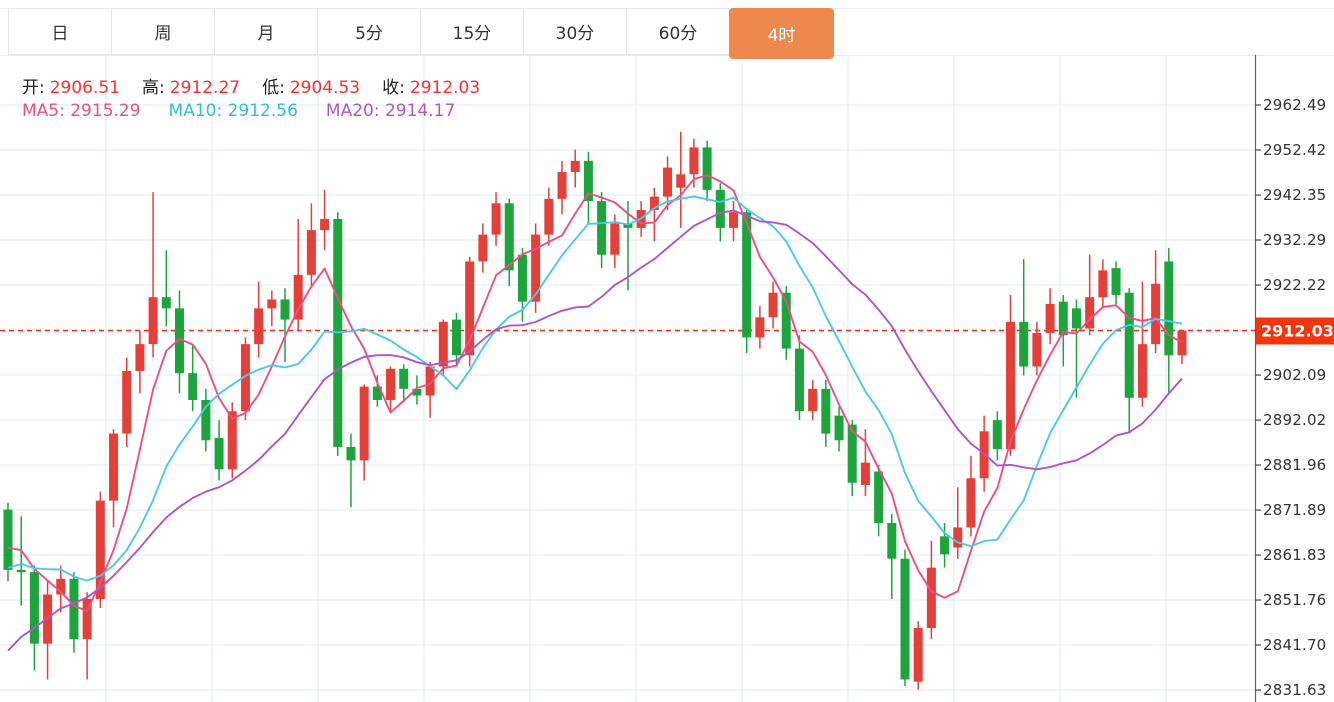 This screenshot has width=1334, height=702. Describe the element at coordinates (33, 88) in the screenshot. I see `ohlc-label: 开:` at that location.